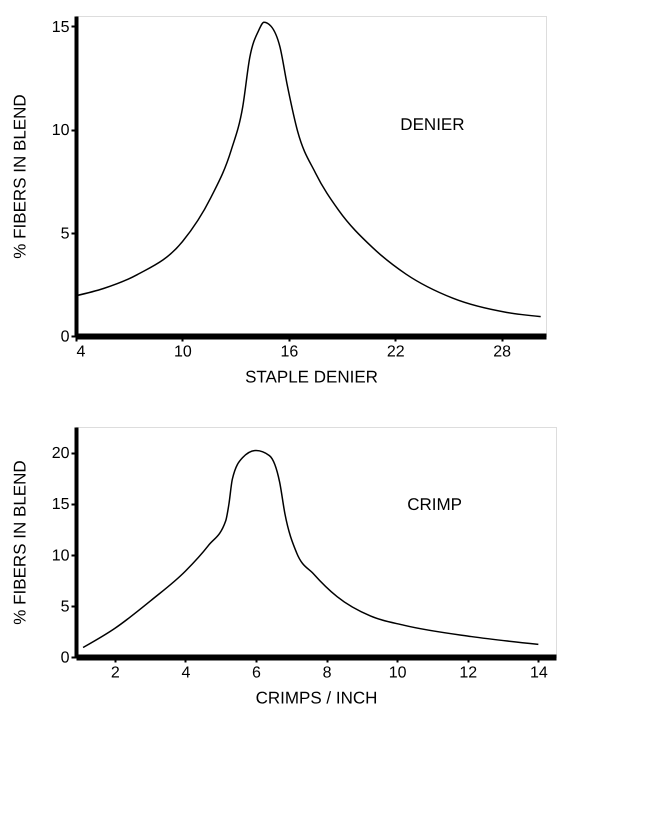  I want to click on x-tick-label: 22, so click(395, 352).